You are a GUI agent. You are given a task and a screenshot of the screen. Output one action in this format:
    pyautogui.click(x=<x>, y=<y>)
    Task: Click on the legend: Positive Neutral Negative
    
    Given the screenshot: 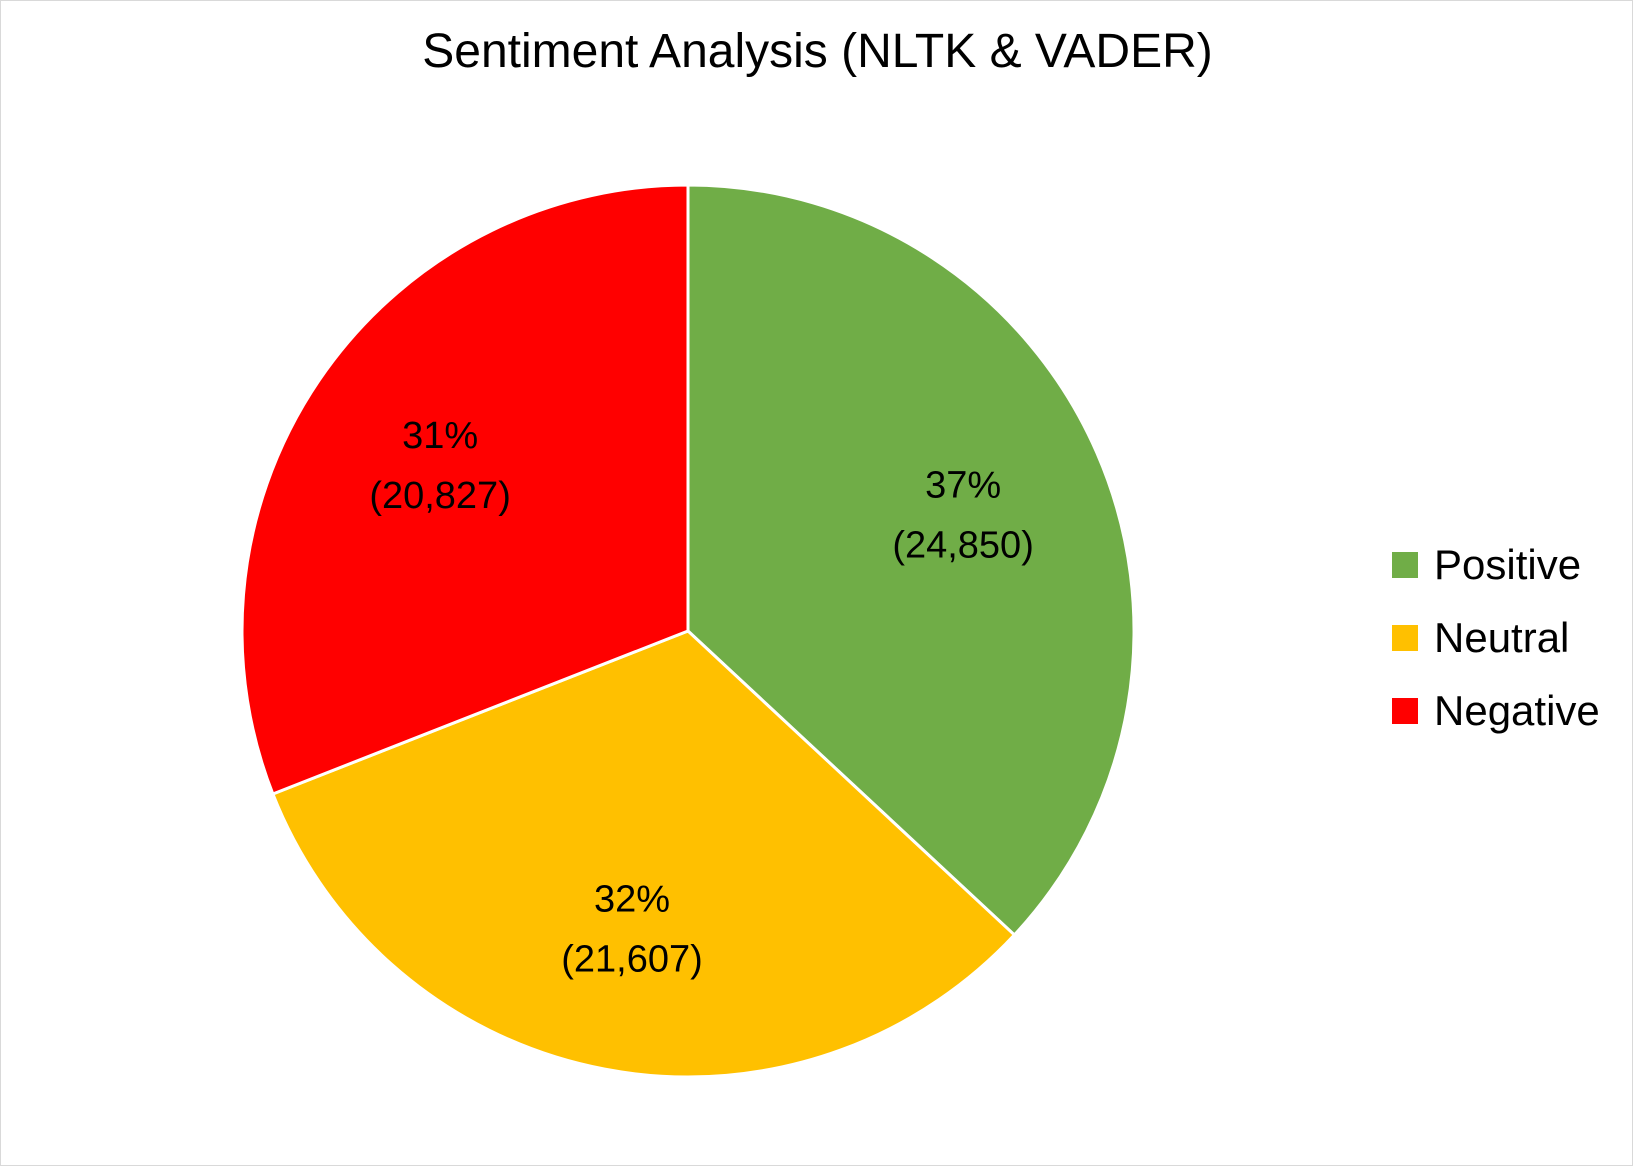 What is the action you would take?
    pyautogui.click(x=1496, y=637)
    